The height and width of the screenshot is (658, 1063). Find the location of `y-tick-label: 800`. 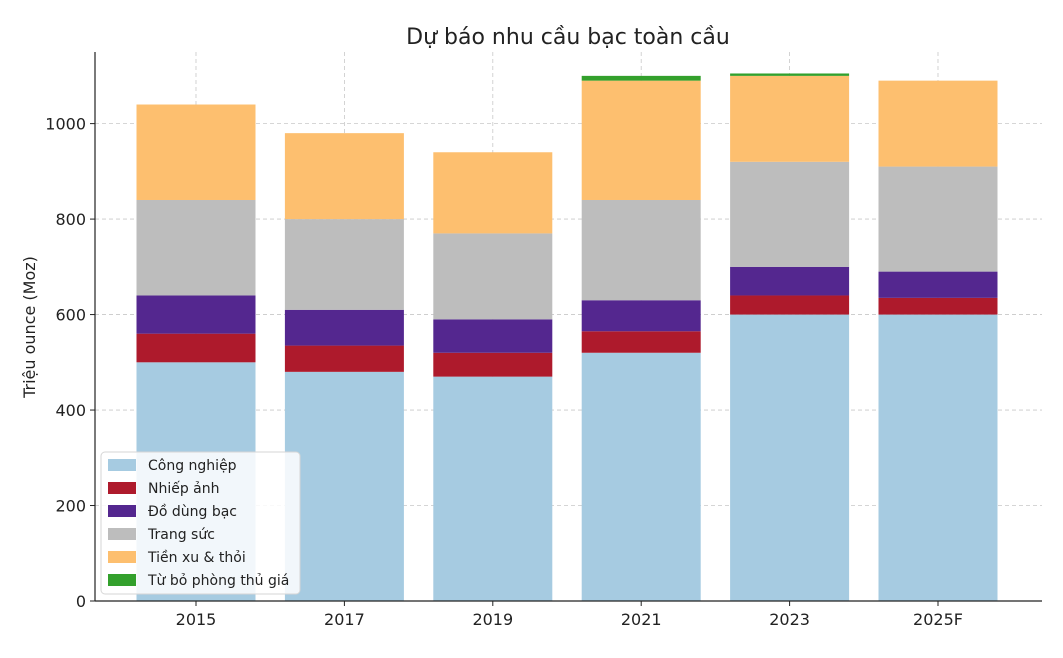

y-tick-label: 800 is located at coordinates (70, 219).